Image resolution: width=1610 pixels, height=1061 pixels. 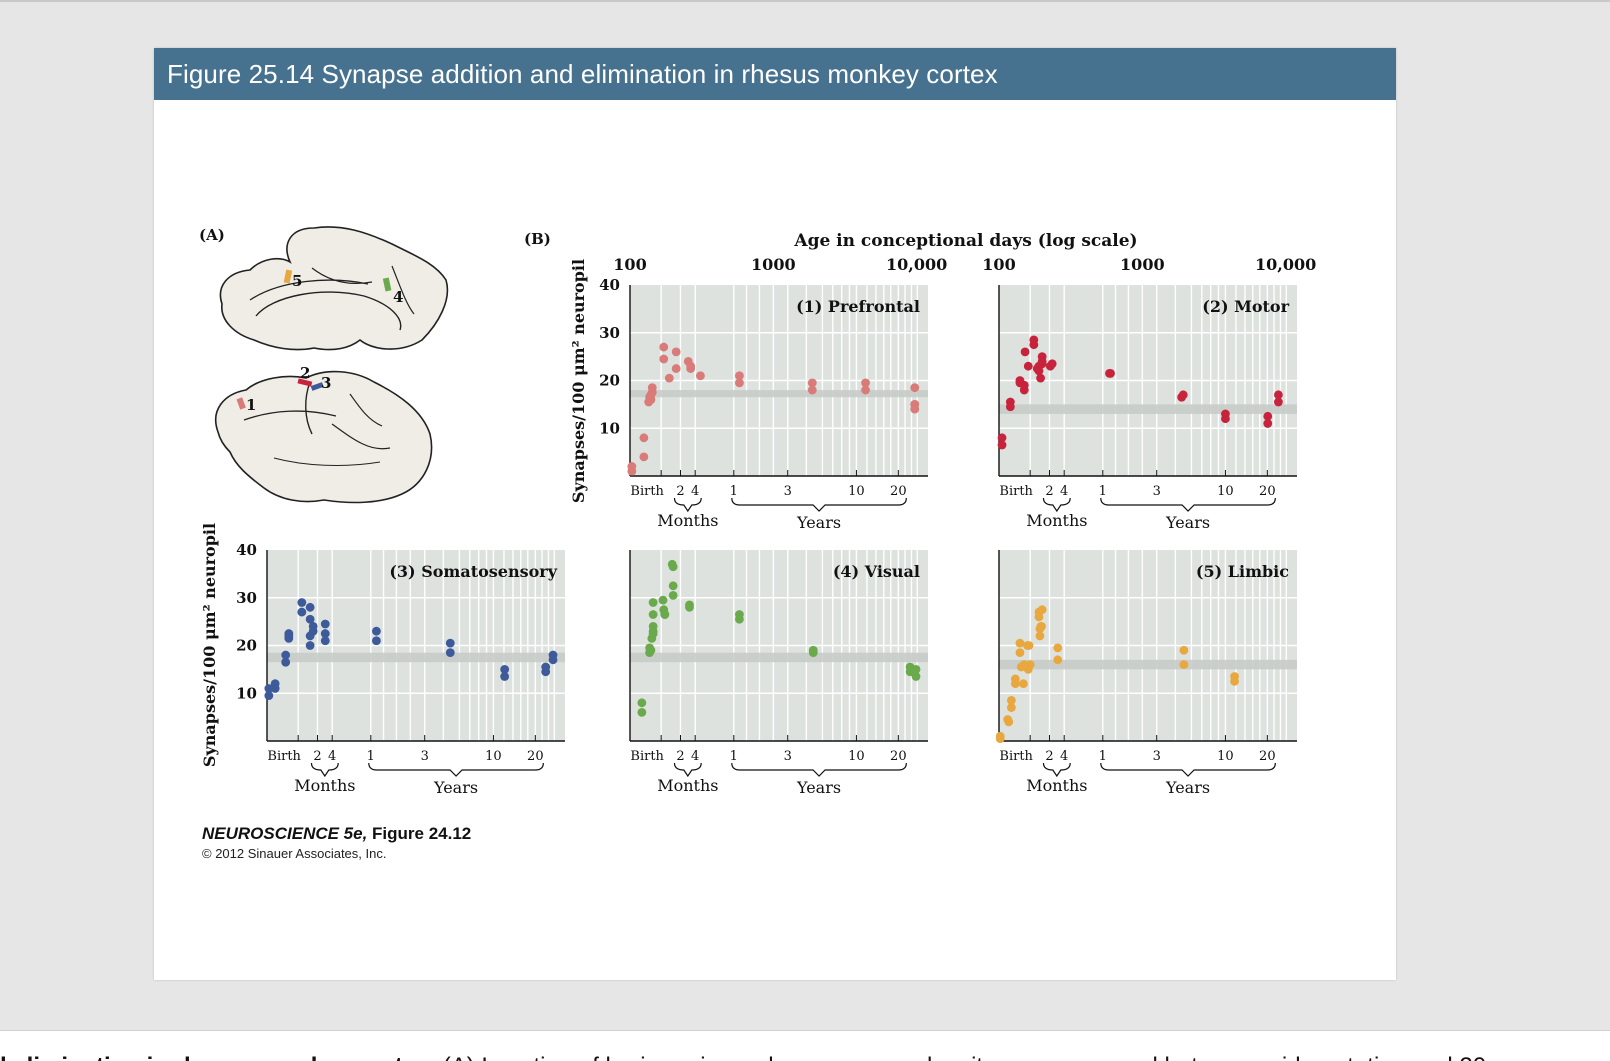 What do you see at coordinates (473, 571) in the screenshot?
I see `panel-title: (3) Somatosensory` at bounding box center [473, 571].